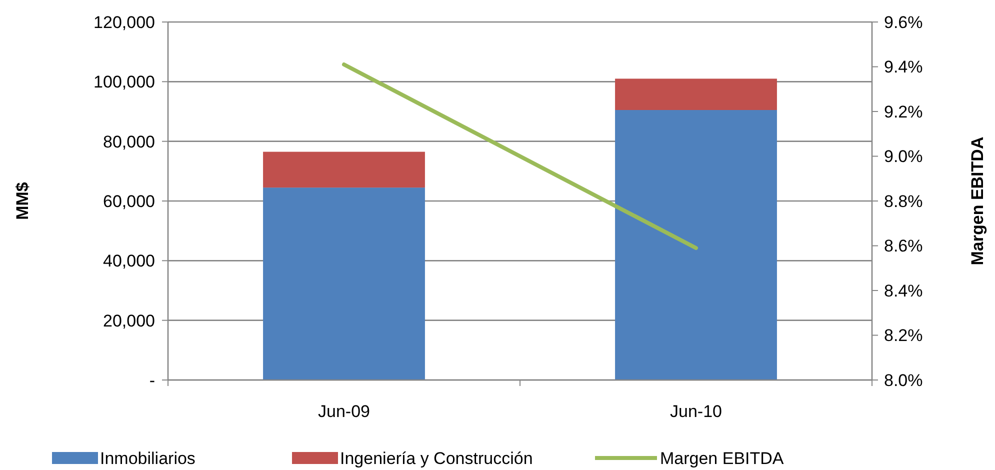 The width and height of the screenshot is (995, 470). What do you see at coordinates (903, 67) in the screenshot?
I see `y2-tick-label: 9.4%` at bounding box center [903, 67].